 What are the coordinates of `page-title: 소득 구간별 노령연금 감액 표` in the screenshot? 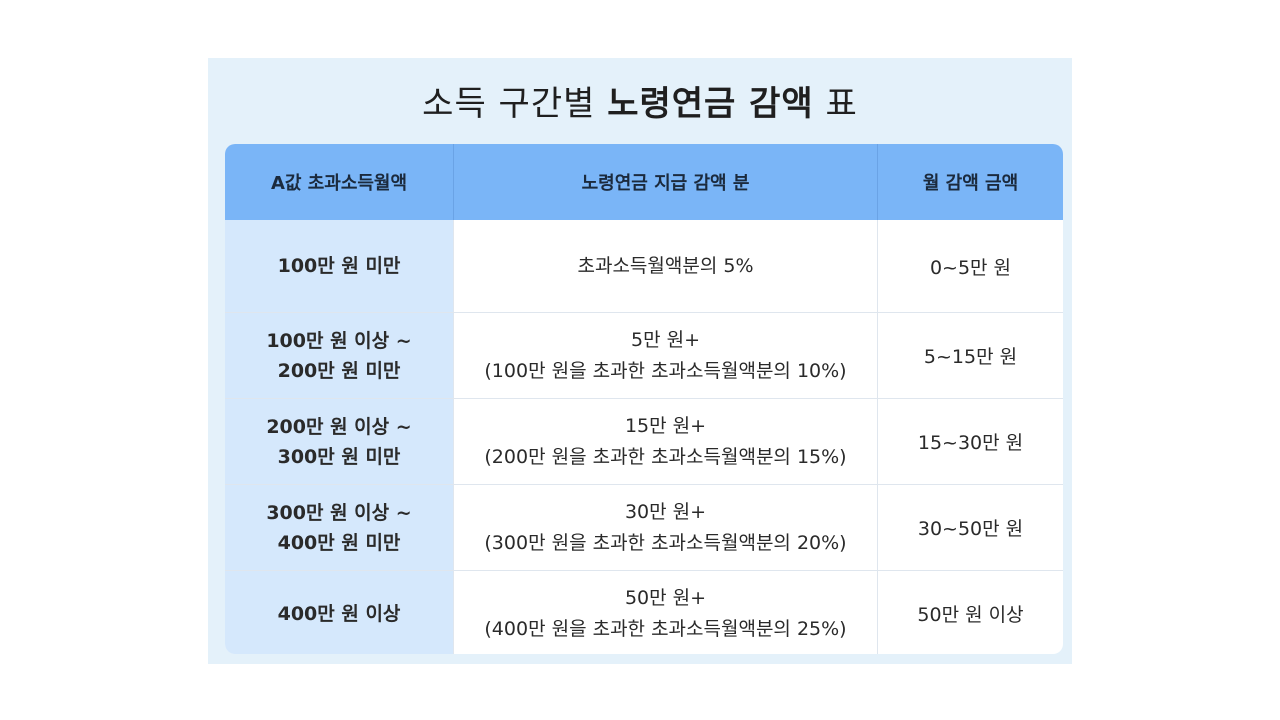 It's located at (640, 100).